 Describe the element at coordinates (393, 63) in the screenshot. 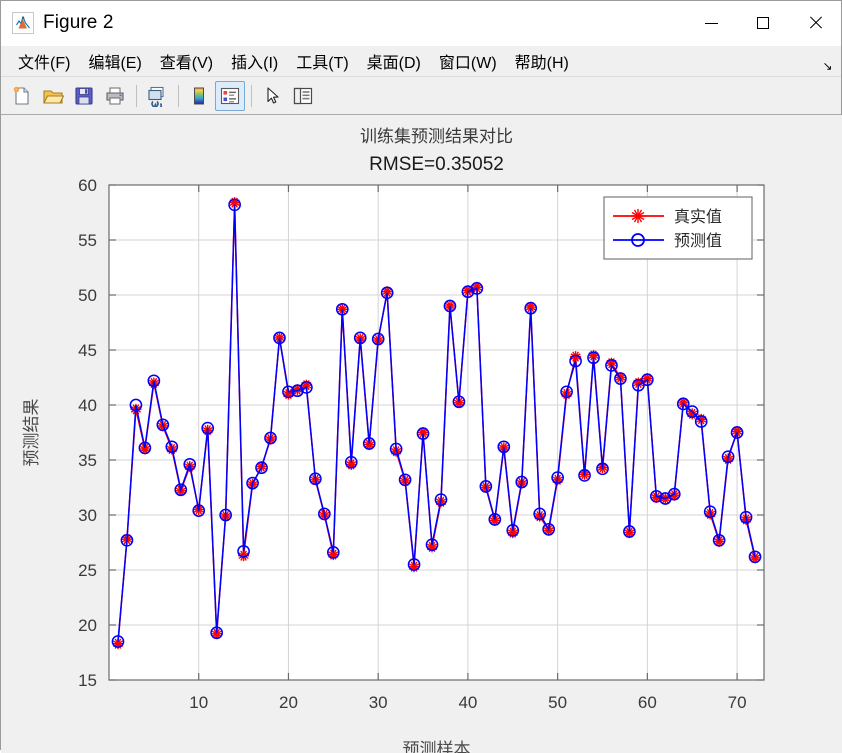

I see `menu-desktop: 桌面(D)` at that location.